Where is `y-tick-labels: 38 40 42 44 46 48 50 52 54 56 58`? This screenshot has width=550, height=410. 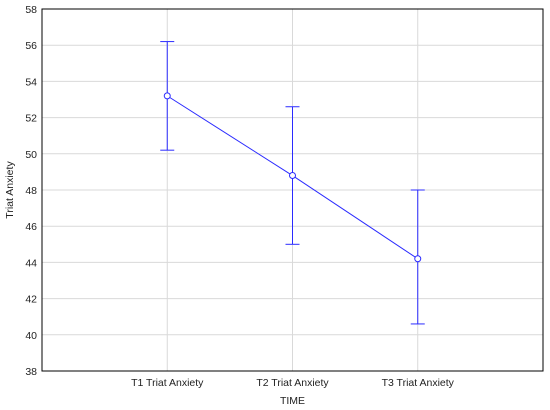 y-tick-labels: 38 40 42 44 46 48 50 52 54 56 58 is located at coordinates (31, 191).